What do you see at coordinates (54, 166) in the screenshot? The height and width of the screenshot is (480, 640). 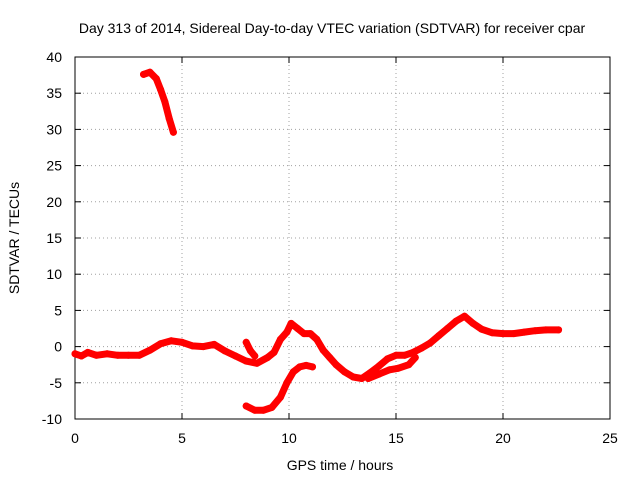 I see `y-tick-label: 25` at bounding box center [54, 166].